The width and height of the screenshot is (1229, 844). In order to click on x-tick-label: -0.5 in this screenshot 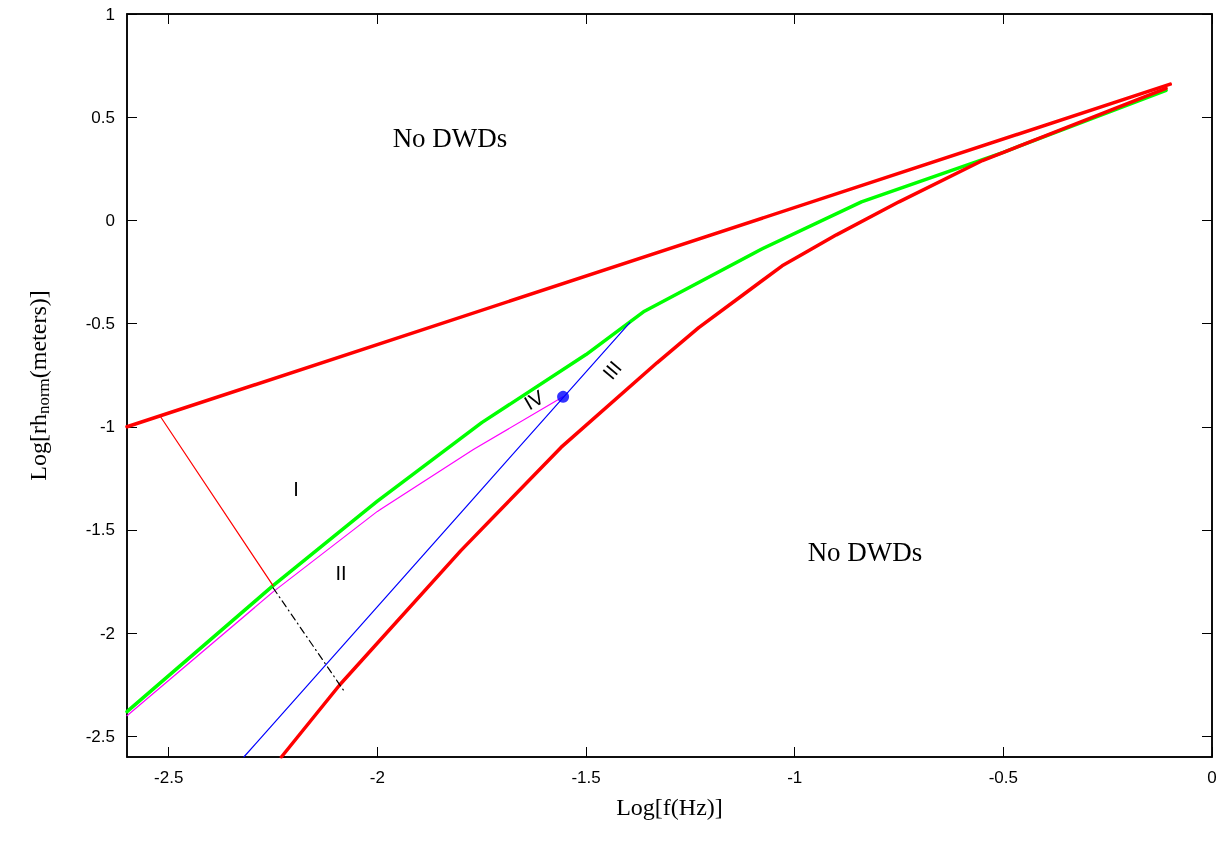, I will do `click(1003, 777)`.